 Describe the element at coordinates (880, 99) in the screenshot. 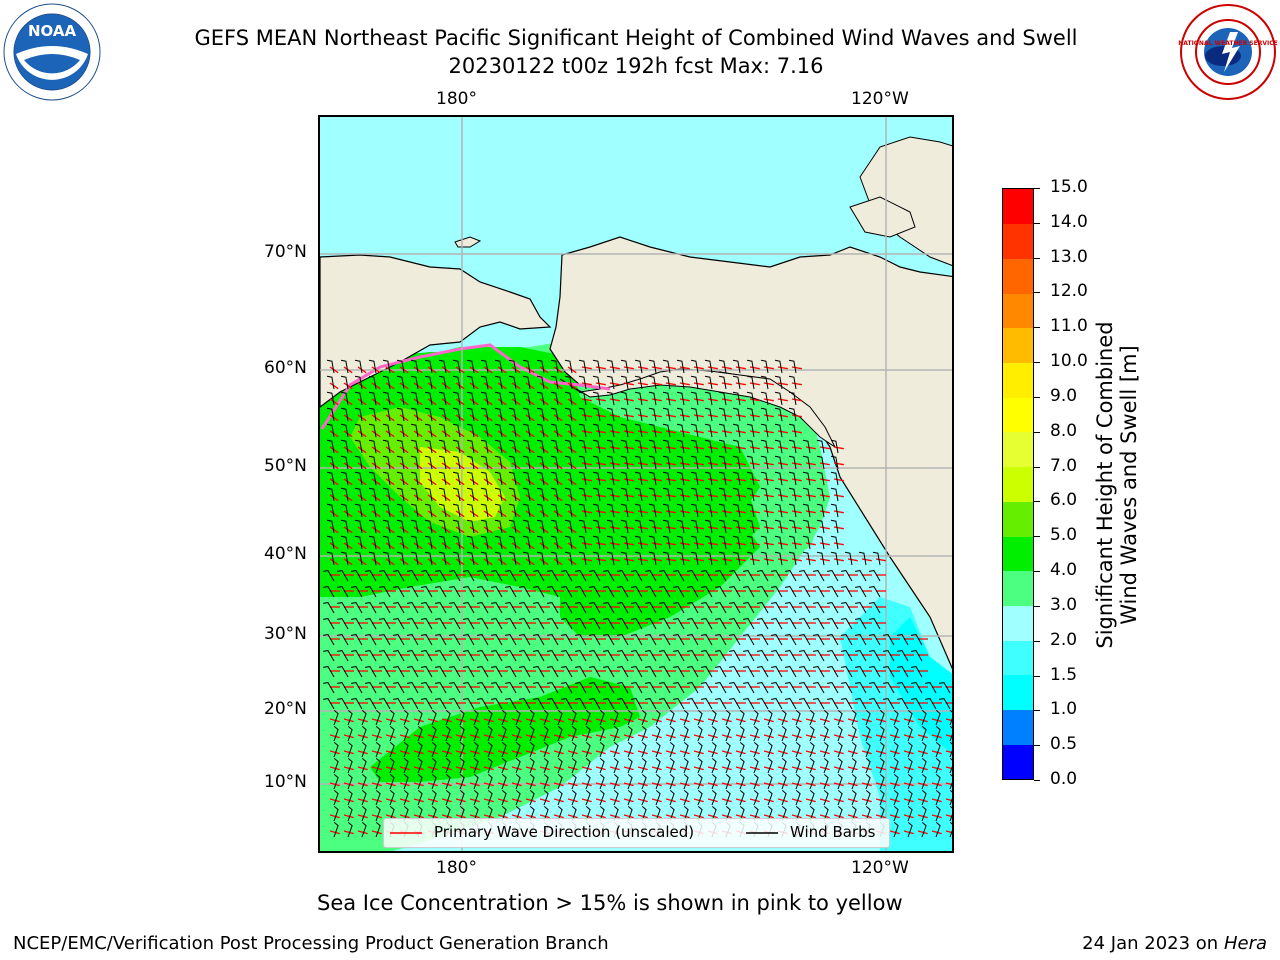

I see `lon-label-top-120w: 120°W` at that location.